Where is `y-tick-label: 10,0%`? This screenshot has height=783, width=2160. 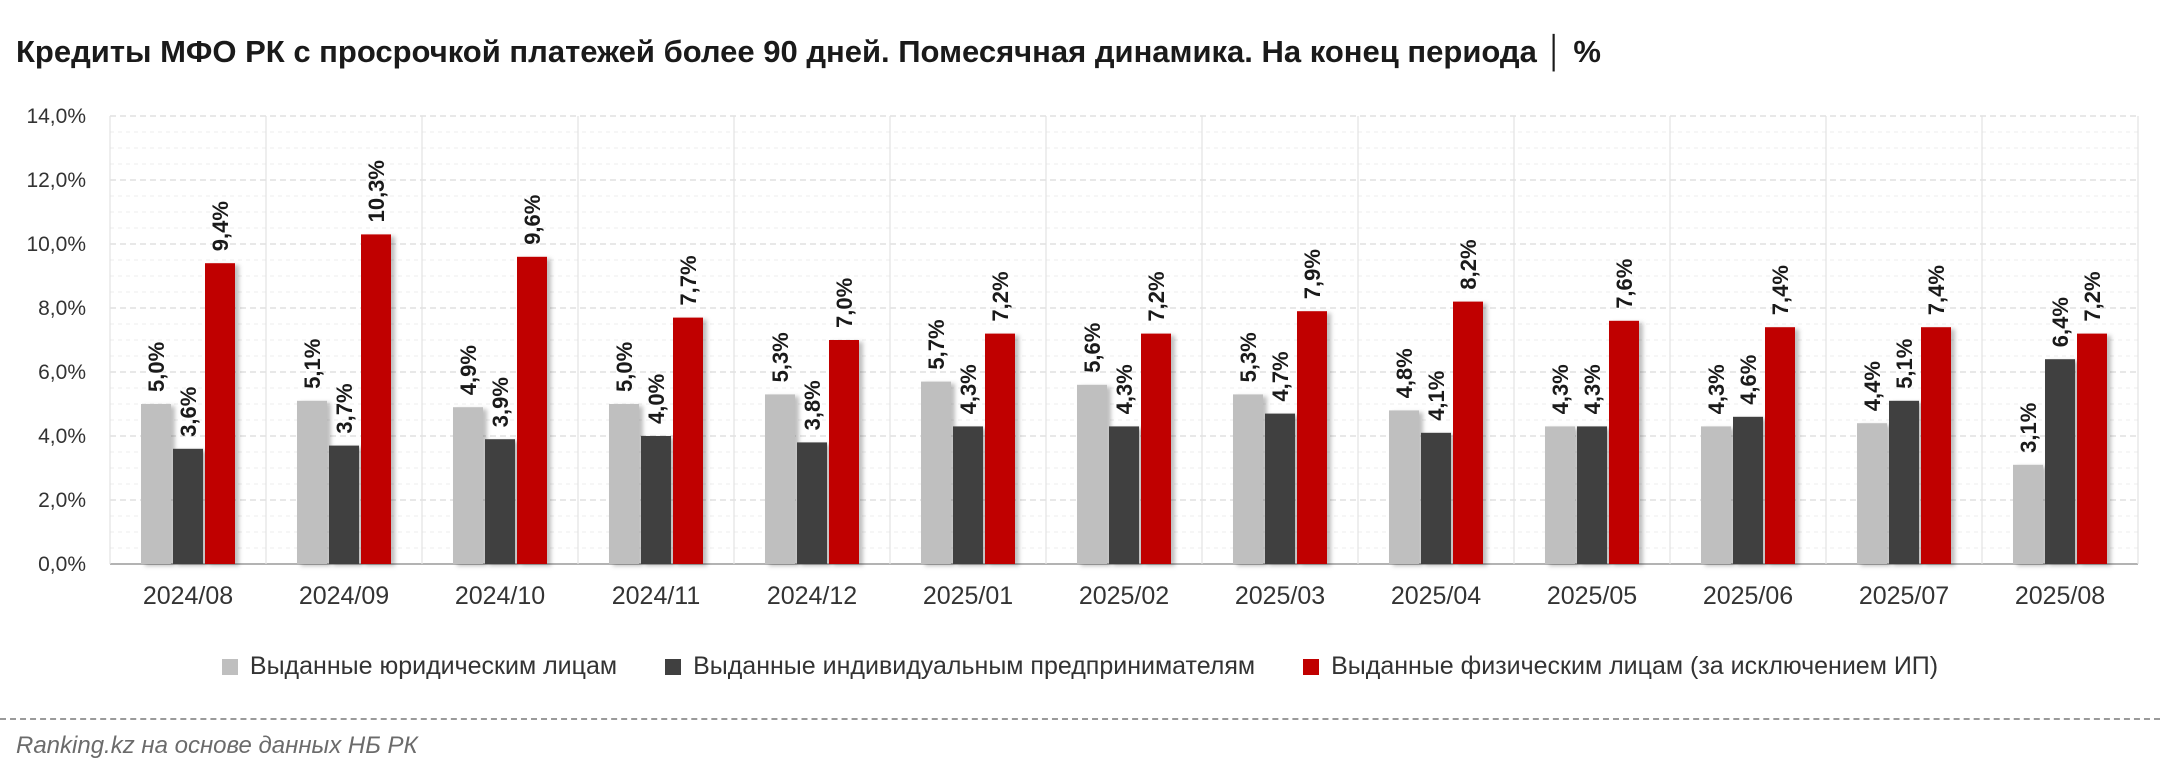
y-tick-label: 10,0% is located at coordinates (56, 244).